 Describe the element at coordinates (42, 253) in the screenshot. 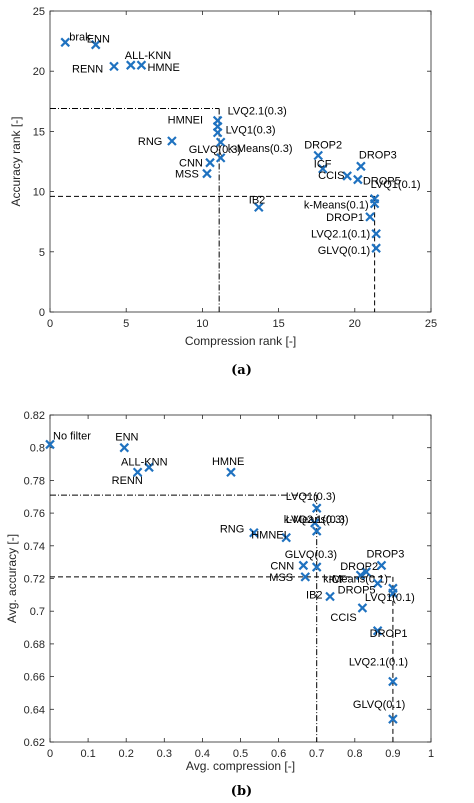

I see `y-tick-label: 5` at that location.